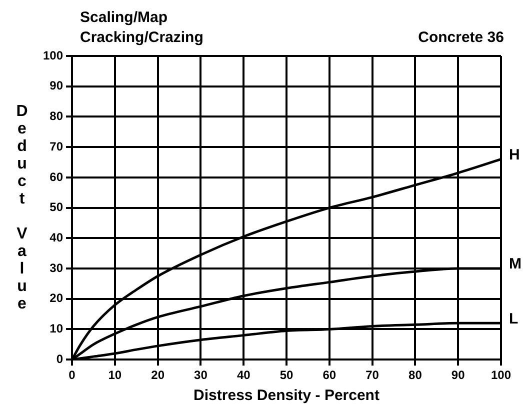 This screenshot has width=523, height=408. What do you see at coordinates (415, 375) in the screenshot?
I see `x-tick-label: 80` at bounding box center [415, 375].